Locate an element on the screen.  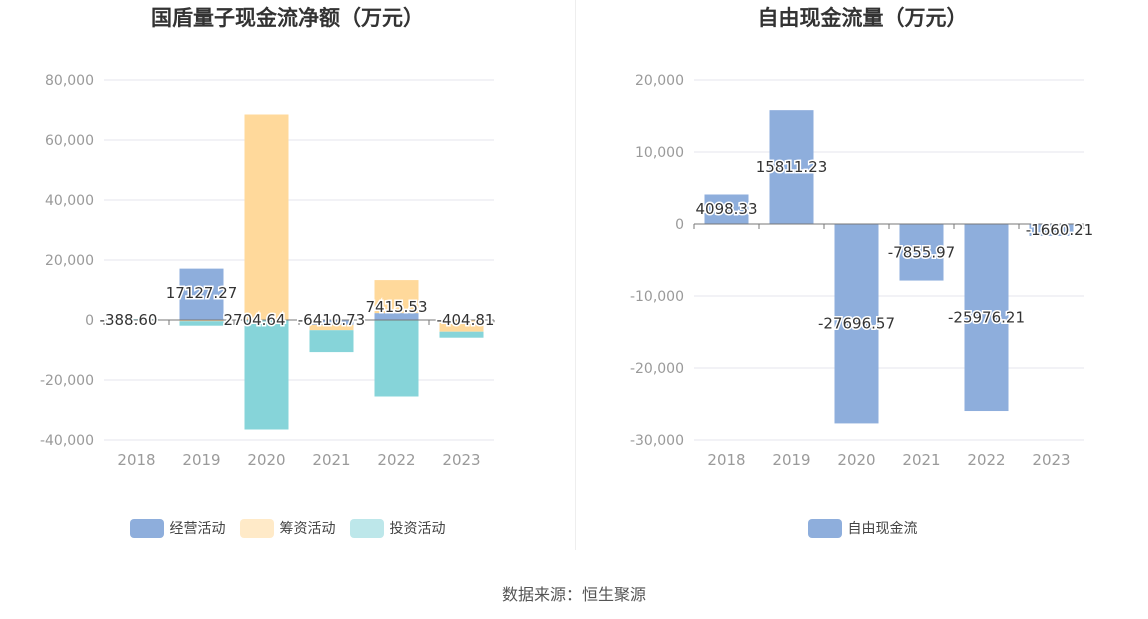
y-tick-label: -10,000 is located at coordinates (657, 297).